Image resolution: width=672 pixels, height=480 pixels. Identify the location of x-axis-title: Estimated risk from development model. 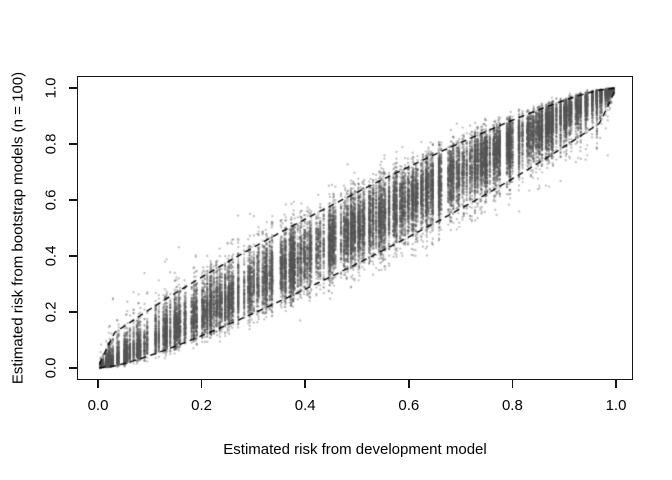
(355, 449).